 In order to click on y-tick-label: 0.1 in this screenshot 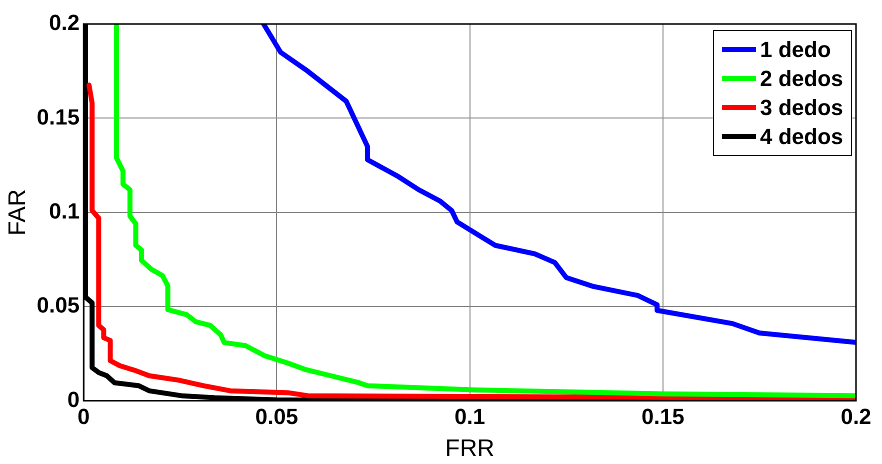, I will do `click(64, 211)`.